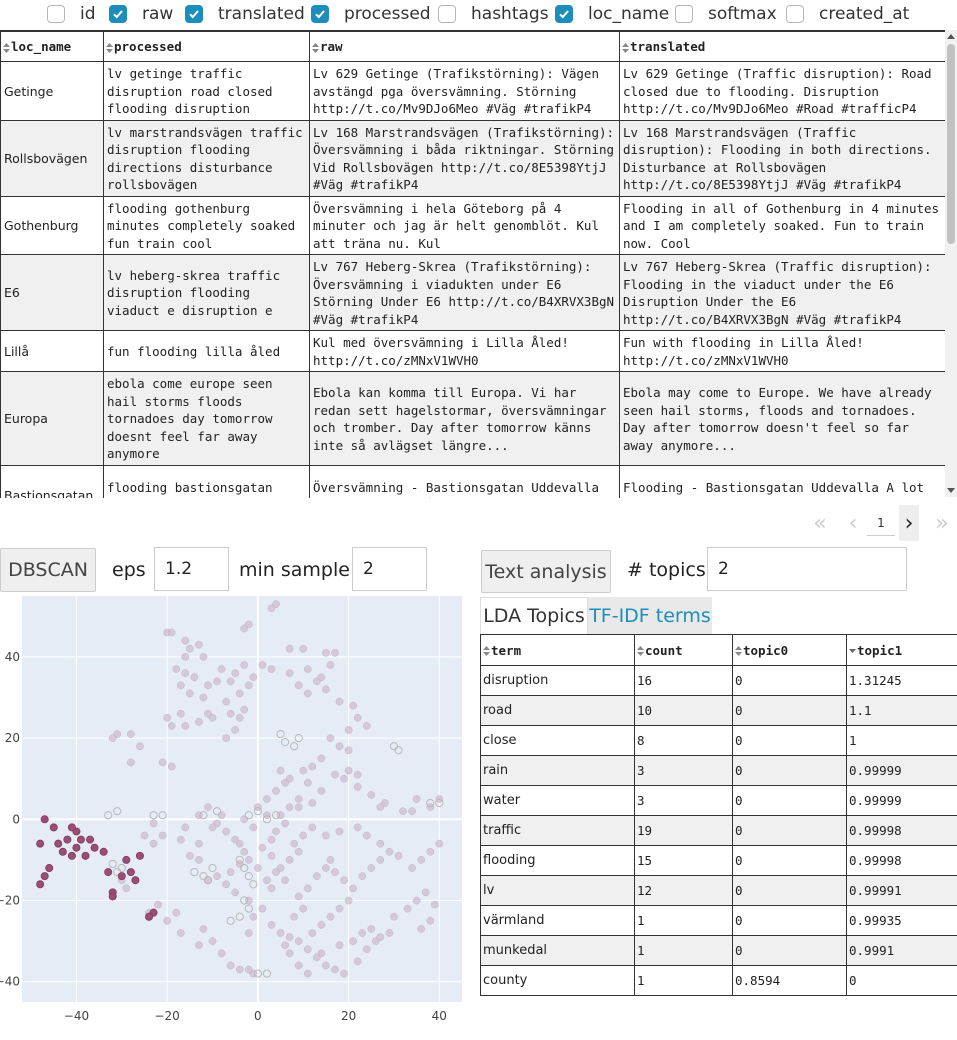 The height and width of the screenshot is (1040, 957). What do you see at coordinates (853, 523) in the screenshot?
I see `previous-page-button: ‹` at bounding box center [853, 523].